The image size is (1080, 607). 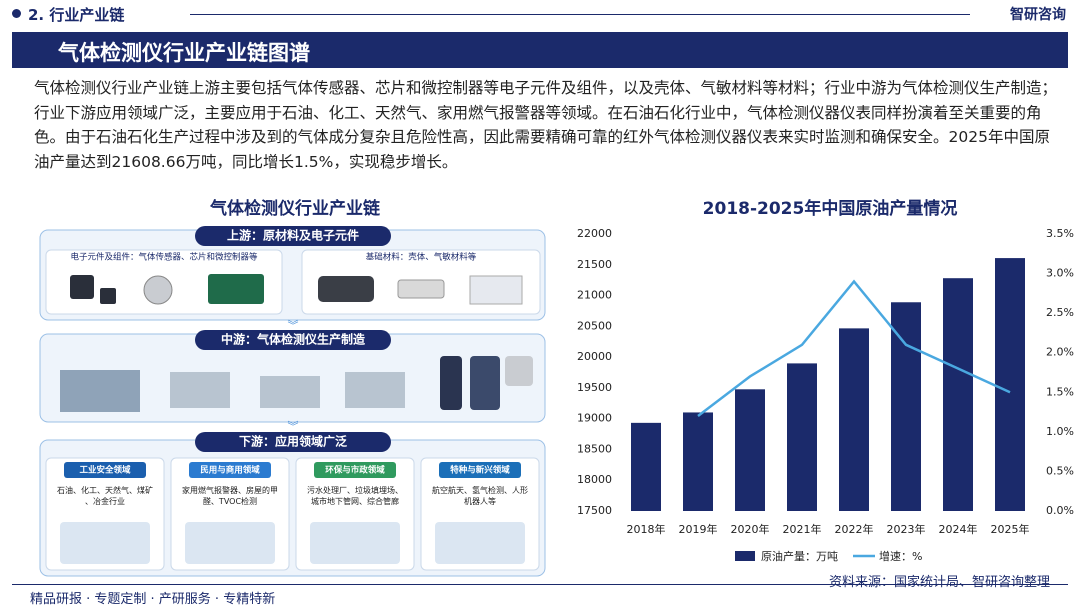 What do you see at coordinates (802, 529) in the screenshot?
I see `x-tick-label: 2021年` at bounding box center [802, 529].